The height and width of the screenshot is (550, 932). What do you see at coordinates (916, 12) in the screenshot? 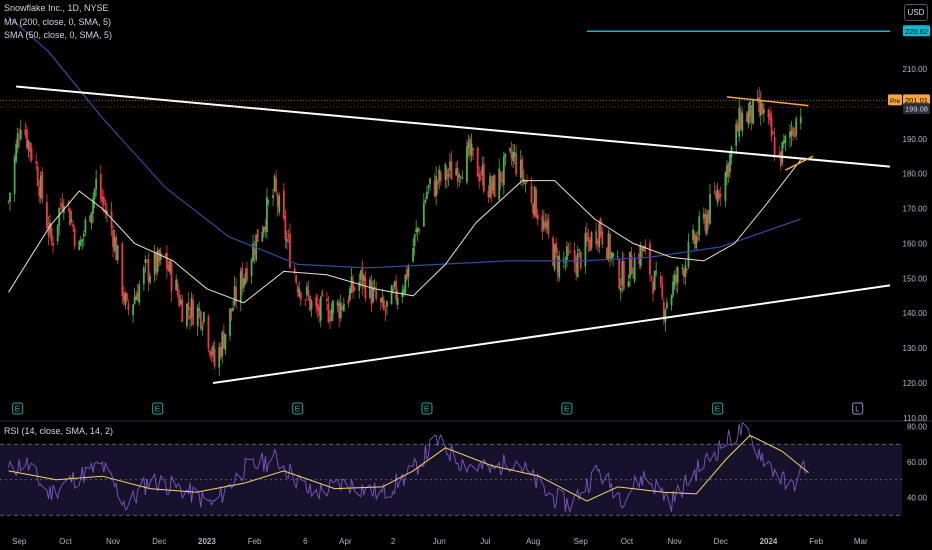
I see `currency-button: USD` at bounding box center [916, 12].